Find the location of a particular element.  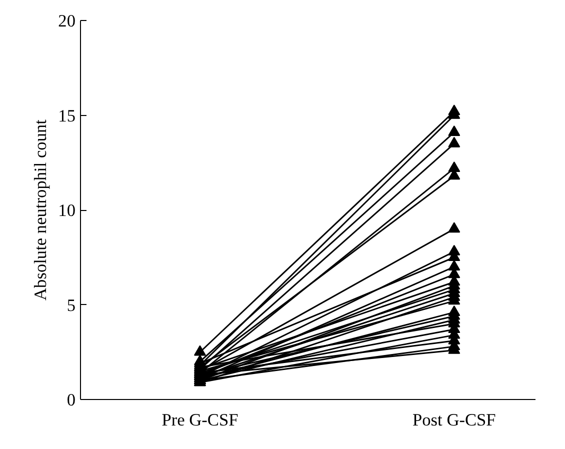

y-tick-label: 0 is located at coordinates (71, 400).